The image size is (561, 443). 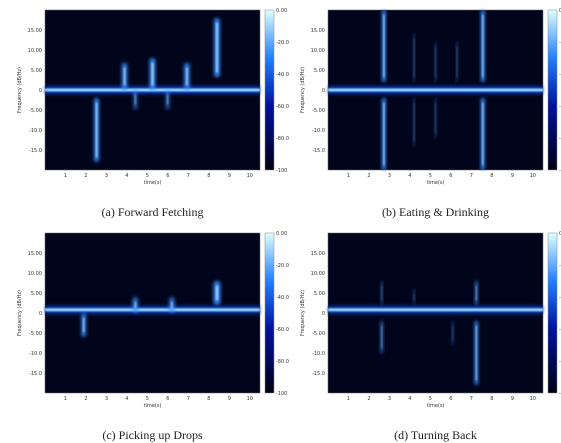 What do you see at coordinates (152, 435) in the screenshot?
I see `caption: (c) Picking up Drops` at bounding box center [152, 435].